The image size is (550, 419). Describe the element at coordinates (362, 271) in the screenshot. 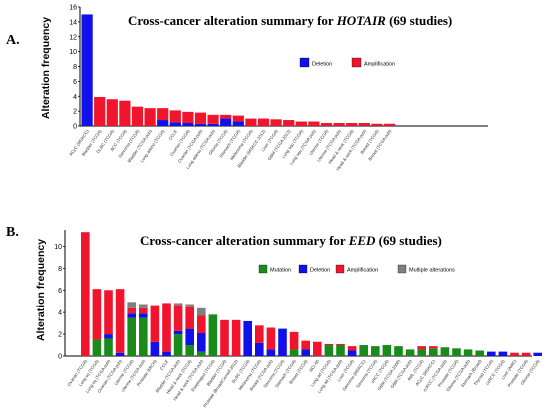

I see `legend-label-amplification: Amplification` at that location.